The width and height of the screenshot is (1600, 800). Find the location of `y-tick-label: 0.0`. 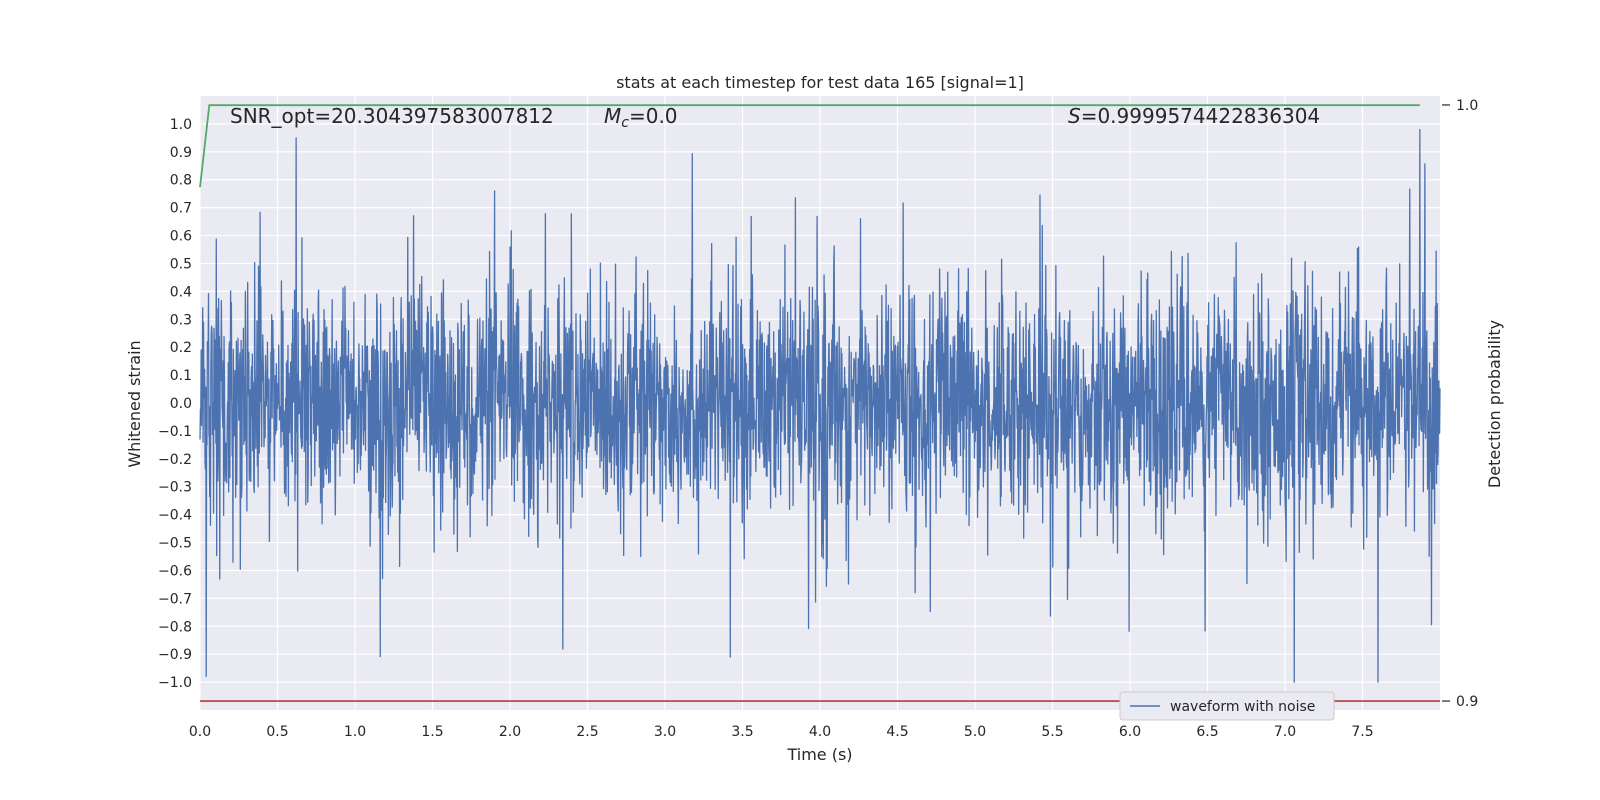

y-tick-label: 0.0 is located at coordinates (181, 404).